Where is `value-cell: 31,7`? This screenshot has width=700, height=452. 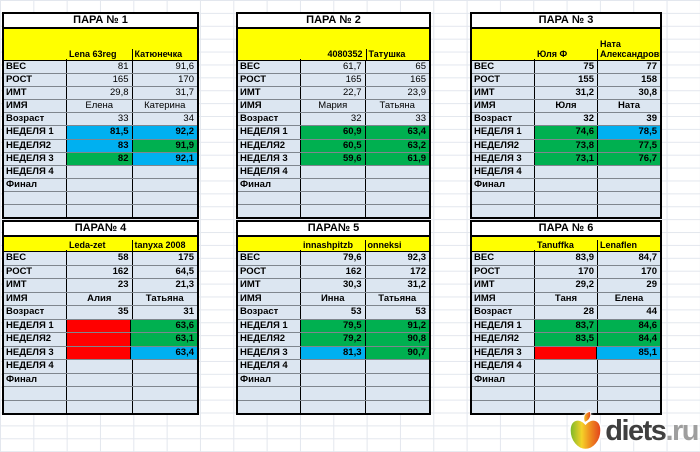
value-cell: 31,7 is located at coordinates (185, 93).